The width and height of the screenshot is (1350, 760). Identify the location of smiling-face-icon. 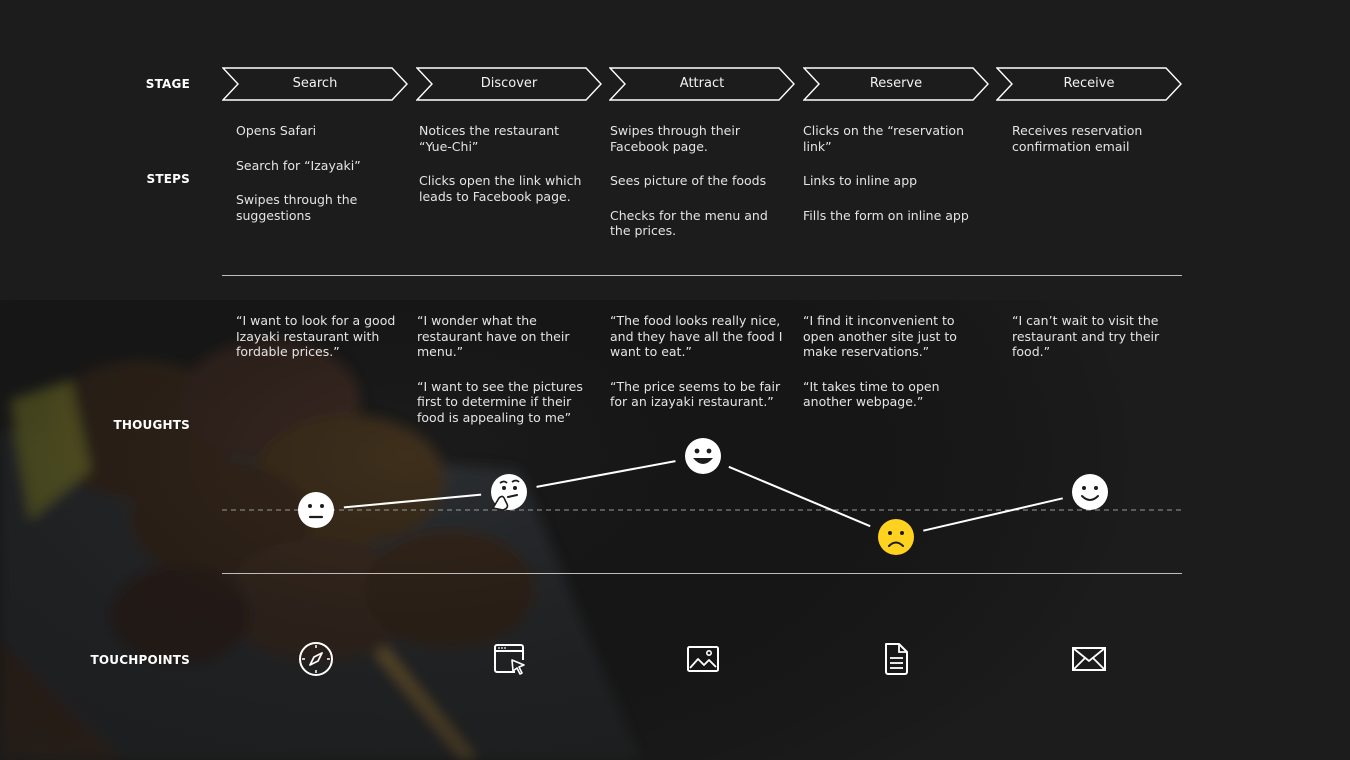
(1090, 492).